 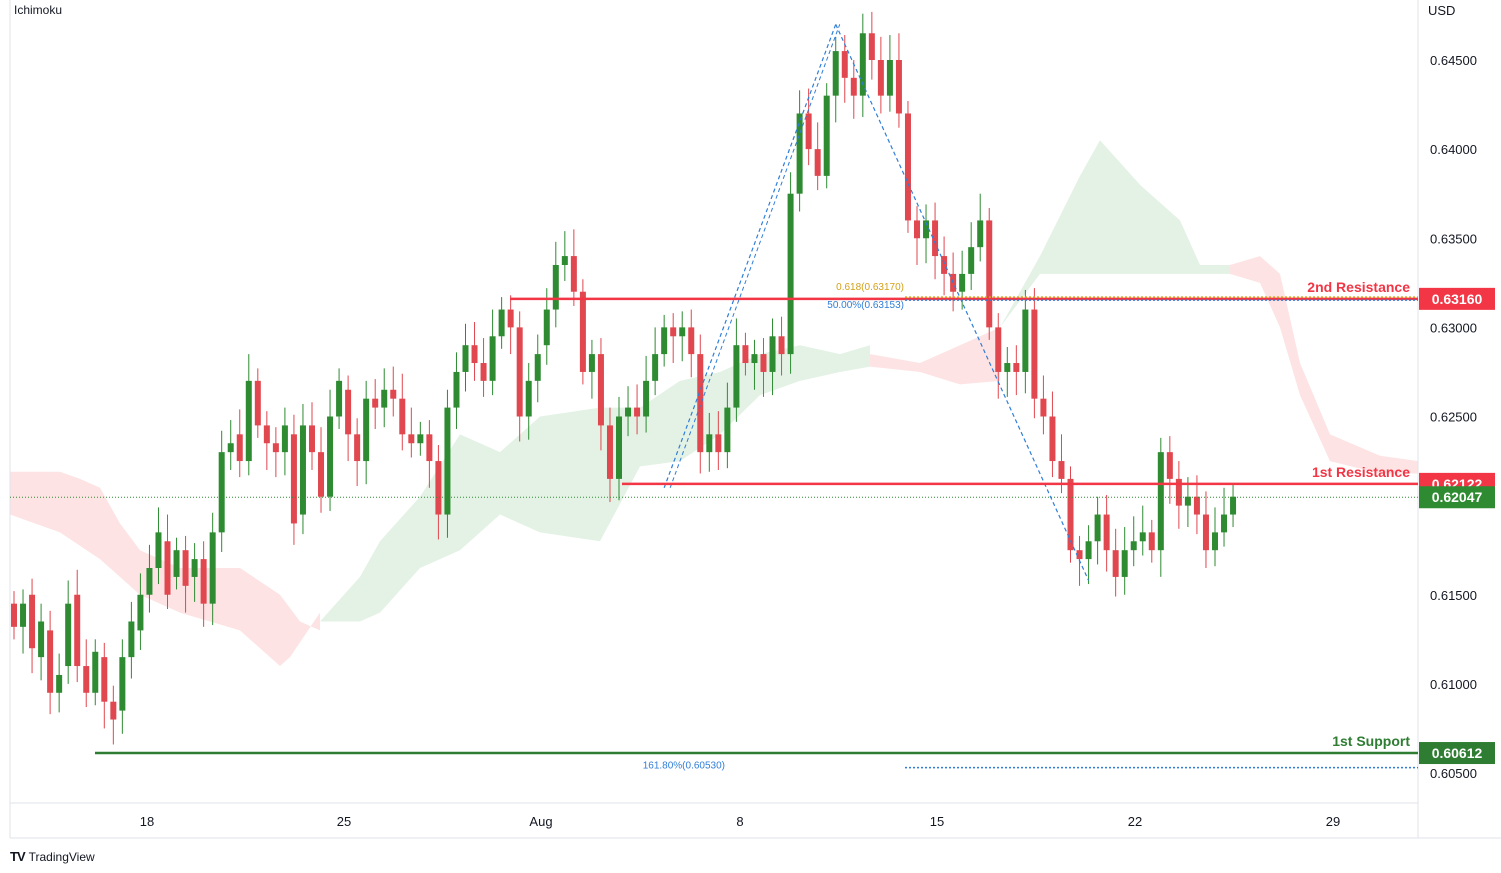 What do you see at coordinates (1333, 821) in the screenshot?
I see `x-tick-label: 29` at bounding box center [1333, 821].